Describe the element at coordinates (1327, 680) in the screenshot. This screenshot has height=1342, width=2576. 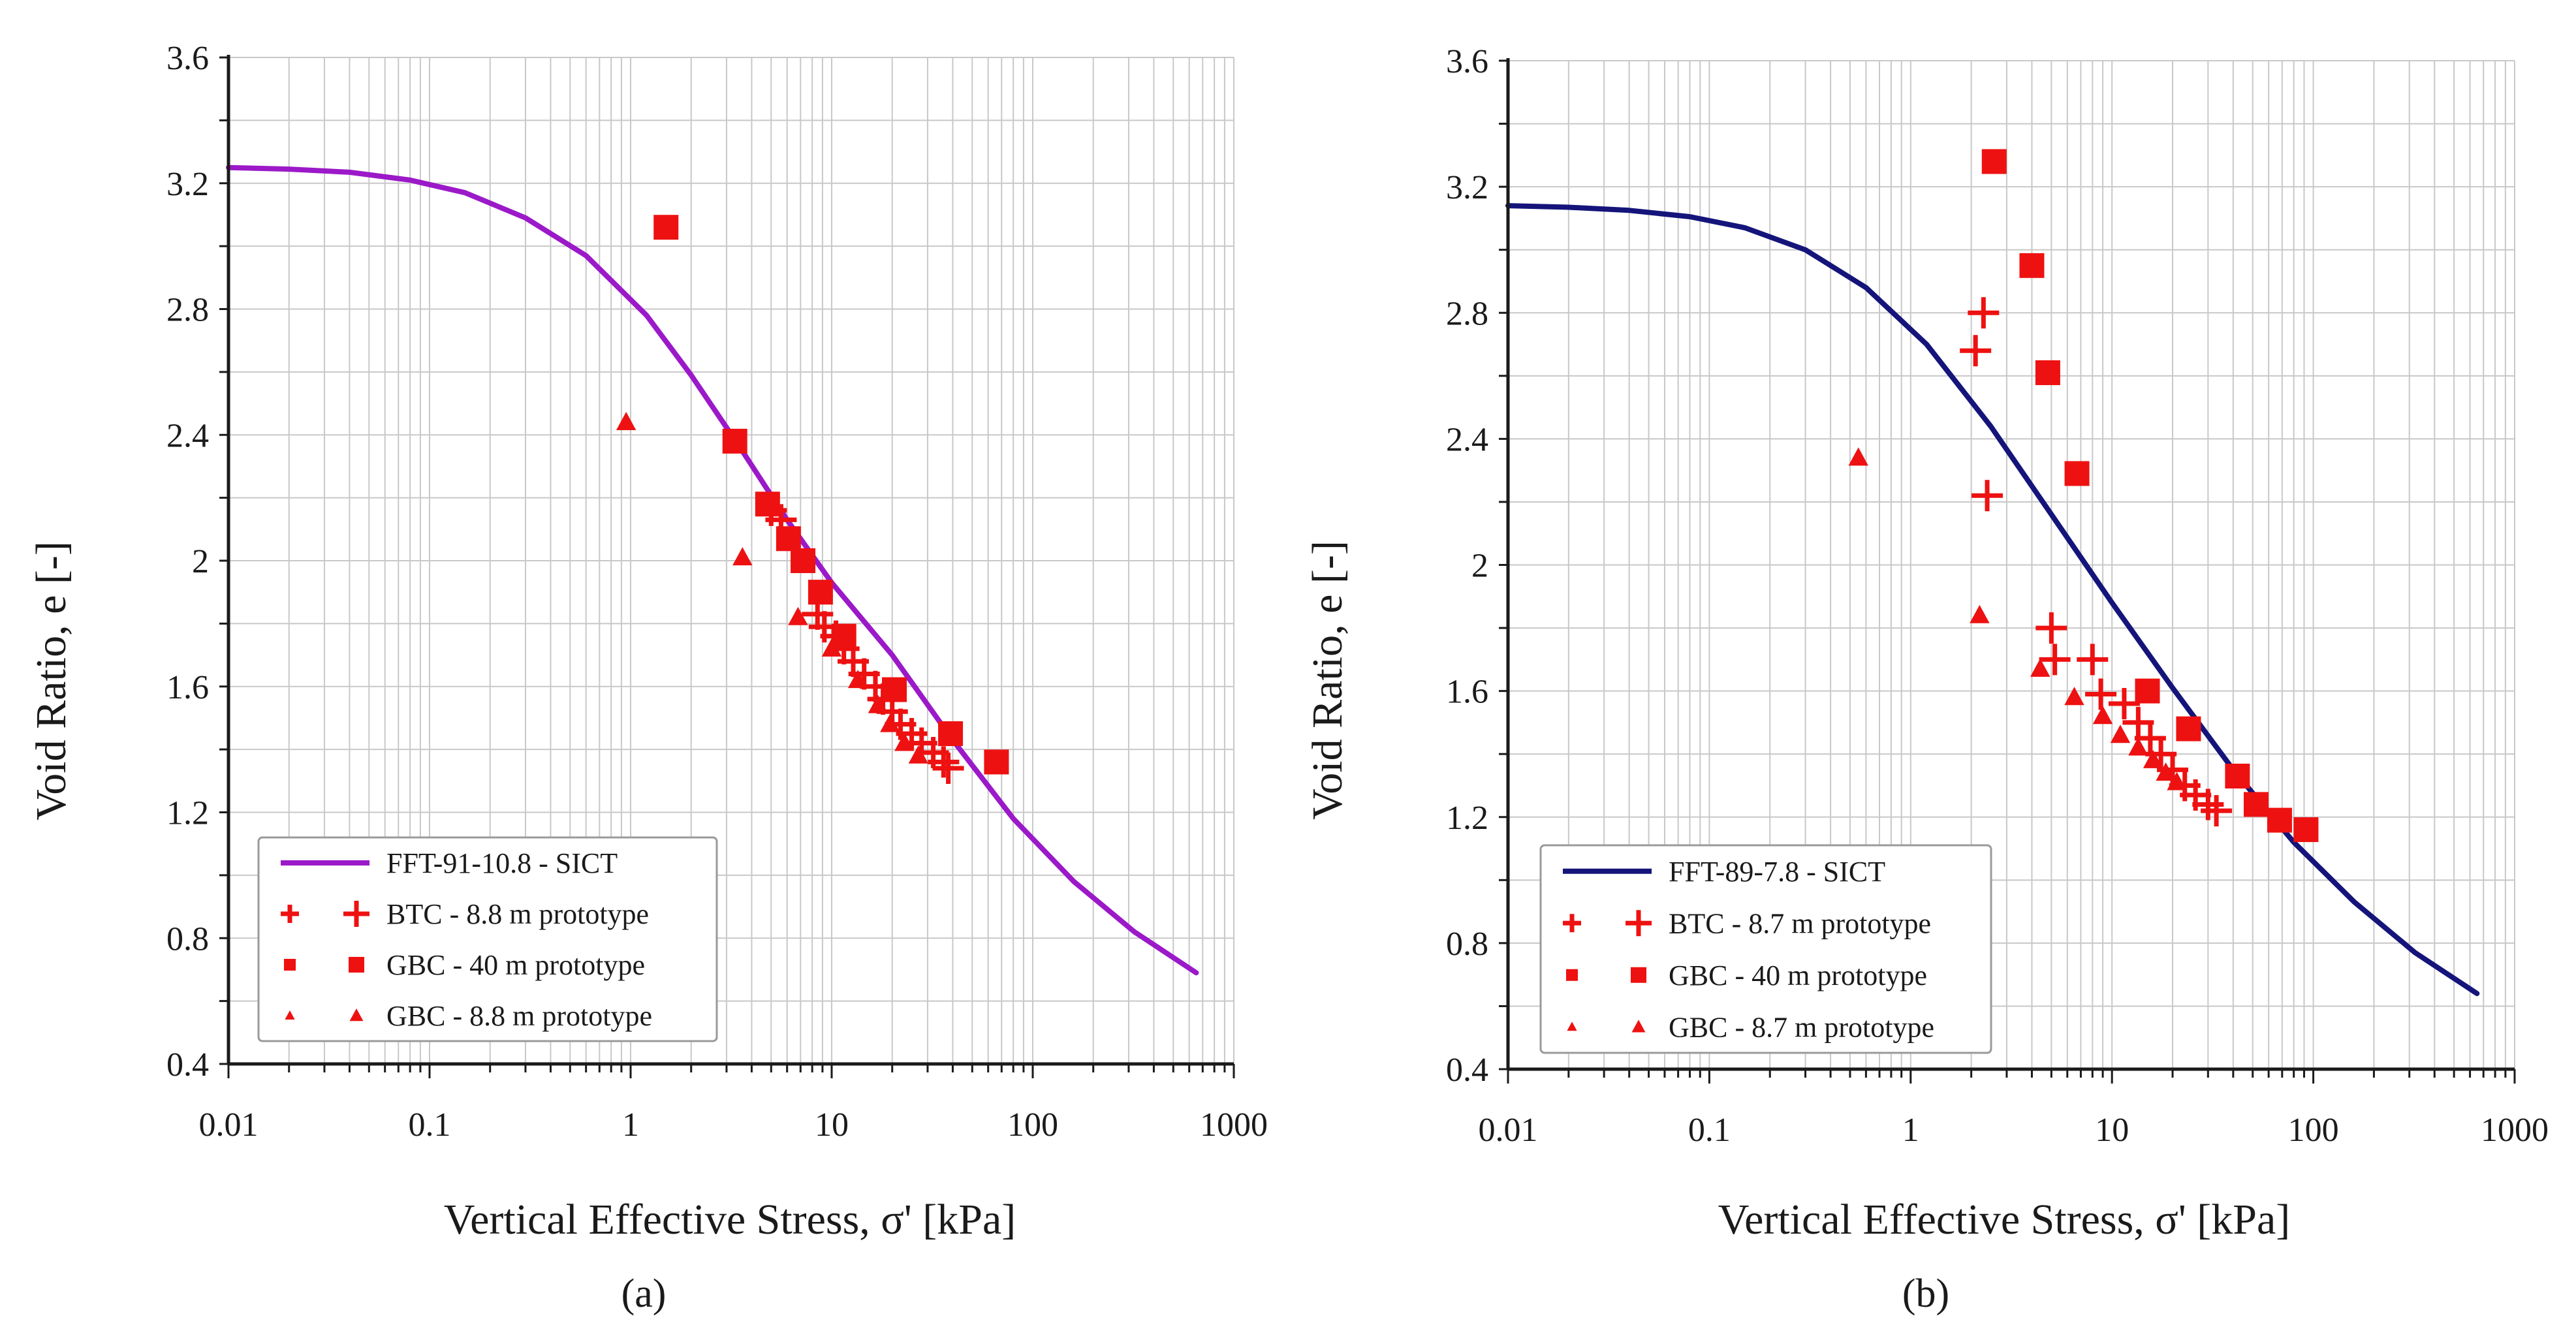
I see `y-axis-title-b: Void Ratio, e [-]` at that location.